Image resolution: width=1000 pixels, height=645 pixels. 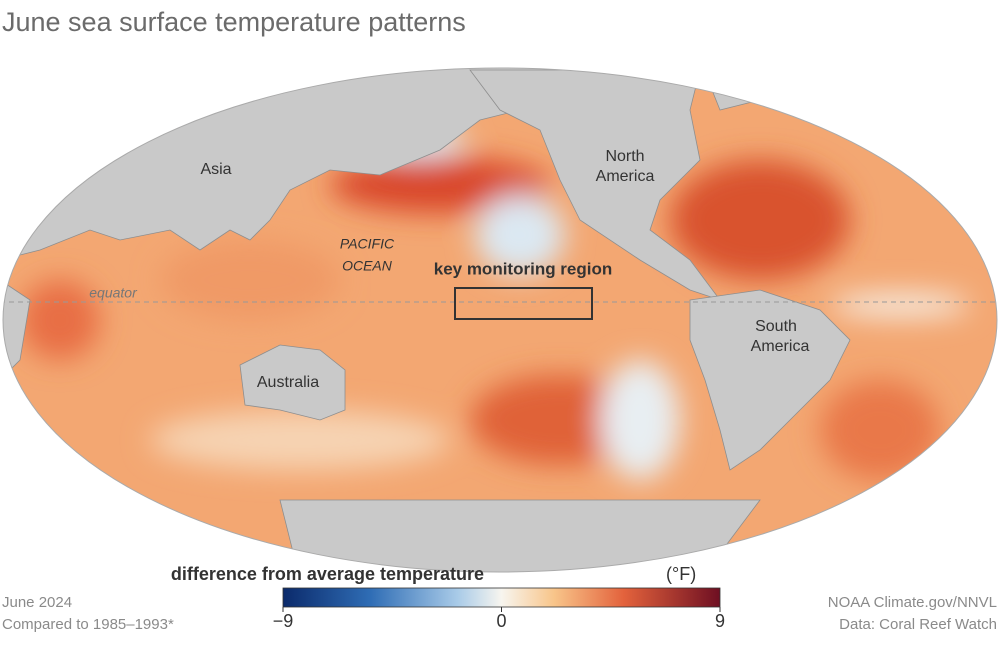 I want to click on label-australia: Australia, so click(x=288, y=382).